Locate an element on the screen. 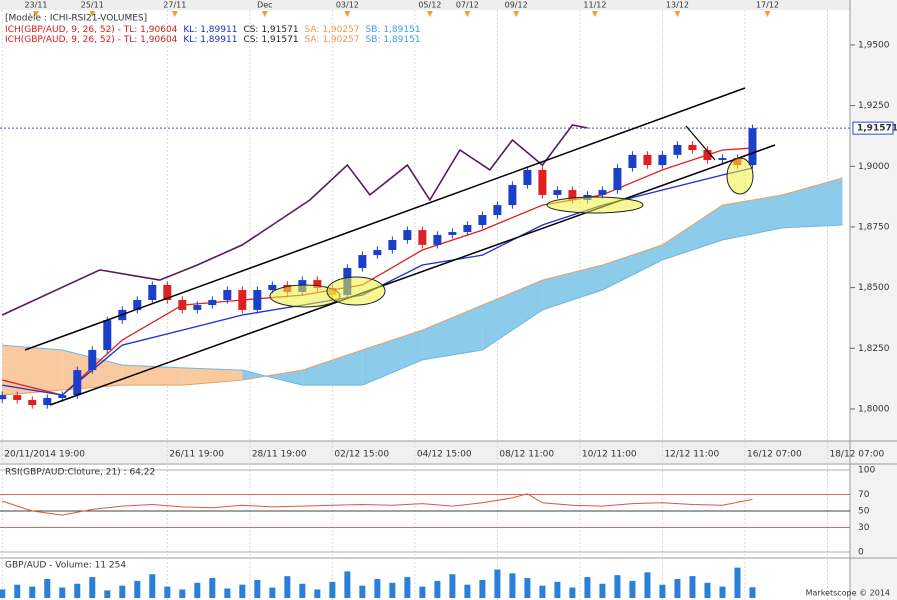  indicator-info-part: KL: 1,89911 is located at coordinates (210, 30).